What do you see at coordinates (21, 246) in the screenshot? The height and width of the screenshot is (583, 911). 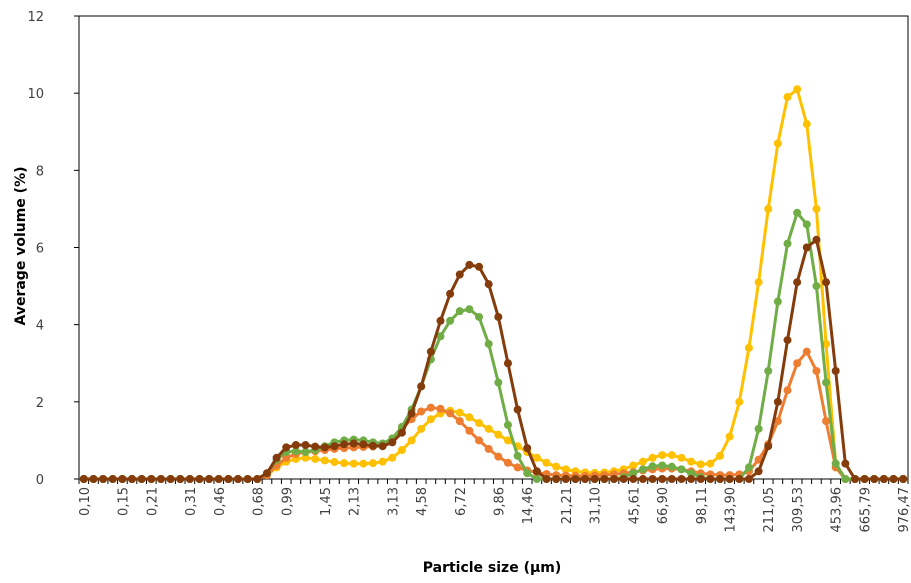 I see `y-axis-title: Average volume (%)` at bounding box center [21, 246].